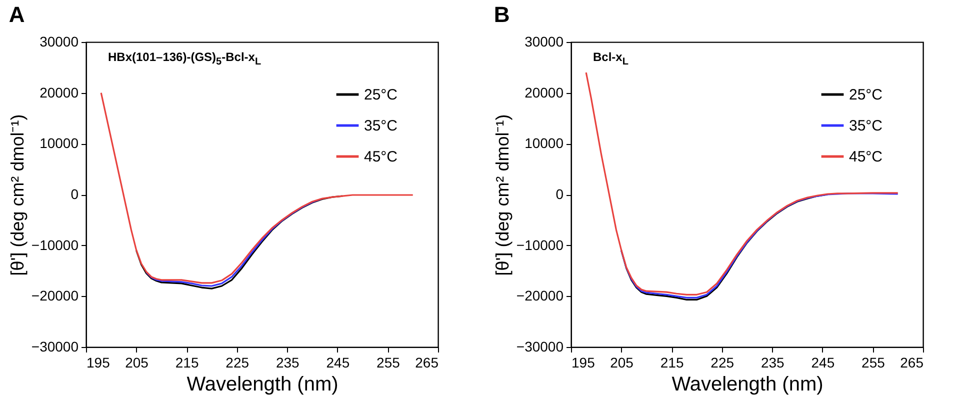 This screenshot has height=407, width=971. I want to click on chart-title: A, so click(16, 14).